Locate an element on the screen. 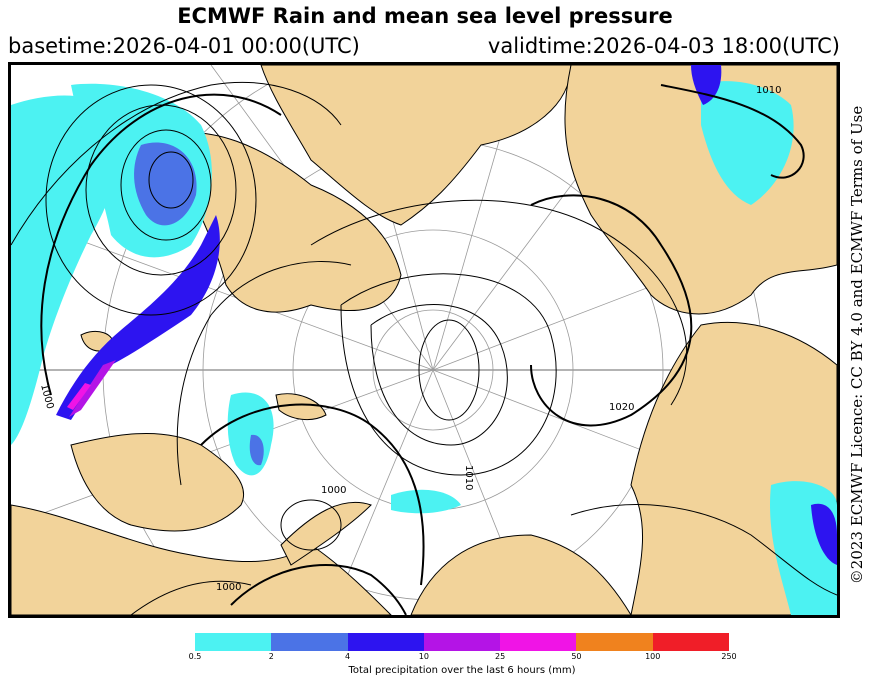  isobar-high-center is located at coordinates (449, 370).